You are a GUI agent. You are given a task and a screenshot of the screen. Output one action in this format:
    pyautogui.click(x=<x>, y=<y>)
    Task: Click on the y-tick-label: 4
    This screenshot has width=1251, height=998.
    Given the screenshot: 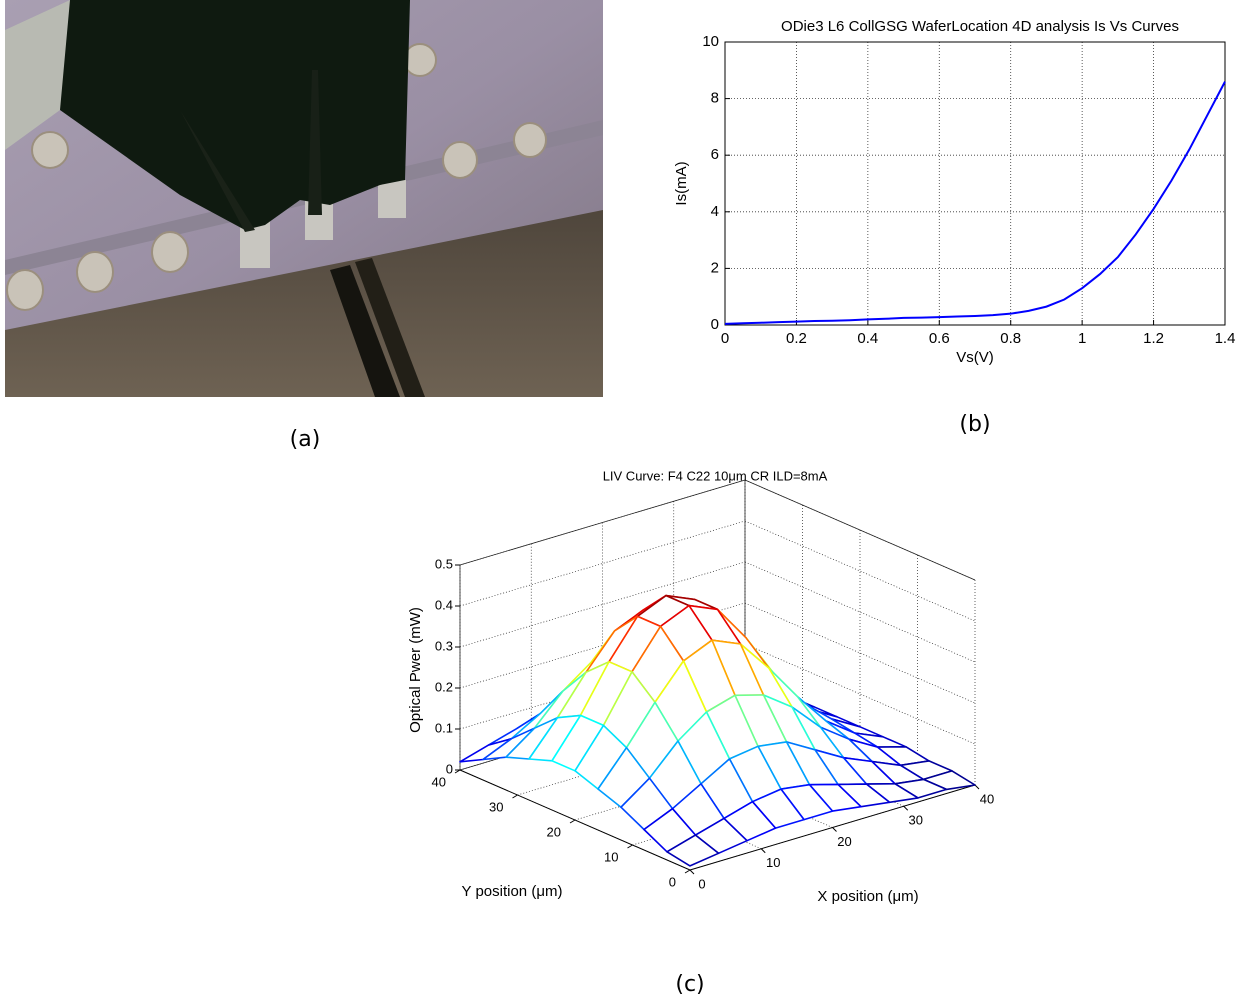 What is the action you would take?
    pyautogui.click(x=715, y=211)
    